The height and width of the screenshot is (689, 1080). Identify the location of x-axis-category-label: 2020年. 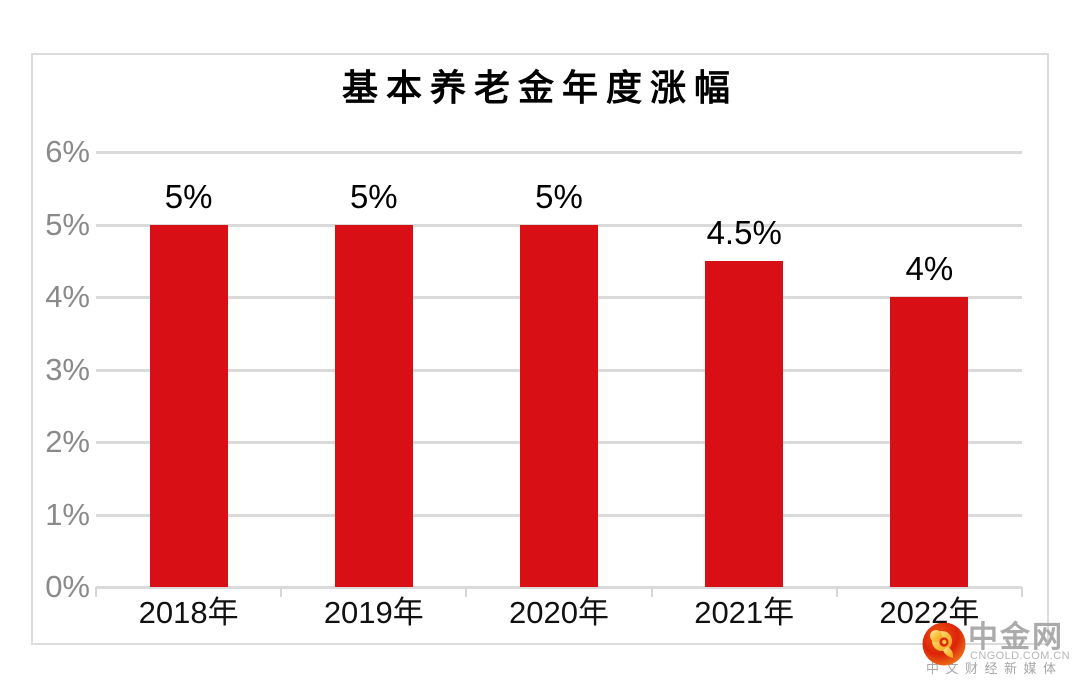
(559, 612).